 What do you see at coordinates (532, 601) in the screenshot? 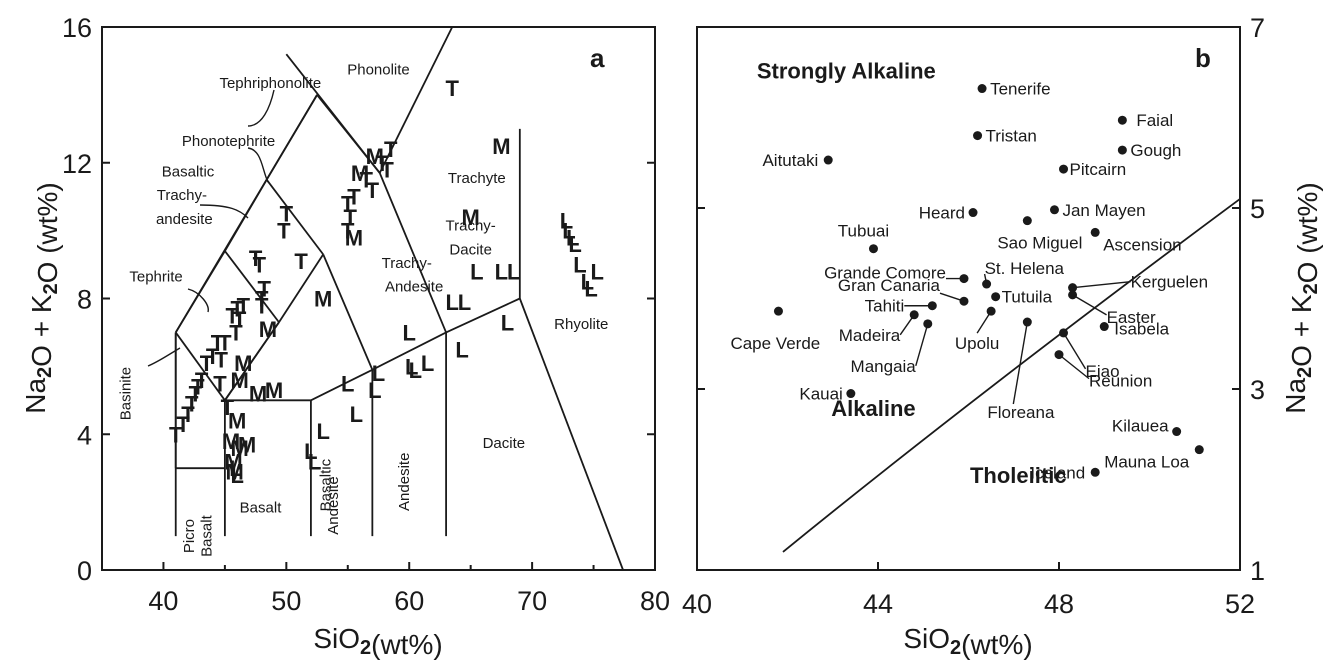
I see `panel-a-x-tick-label: 70` at bounding box center [532, 601].